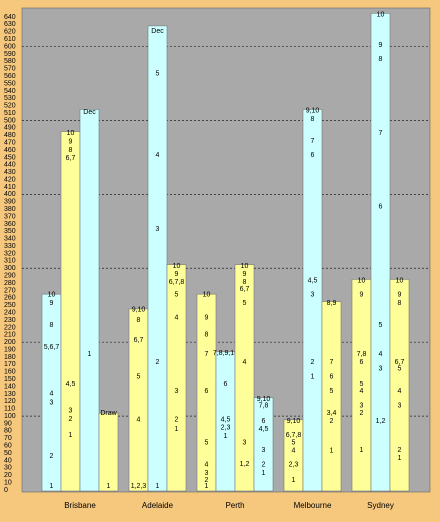 Image resolution: width=440 pixels, height=522 pixels. I want to click on y-tick-label: 0, so click(6, 490).